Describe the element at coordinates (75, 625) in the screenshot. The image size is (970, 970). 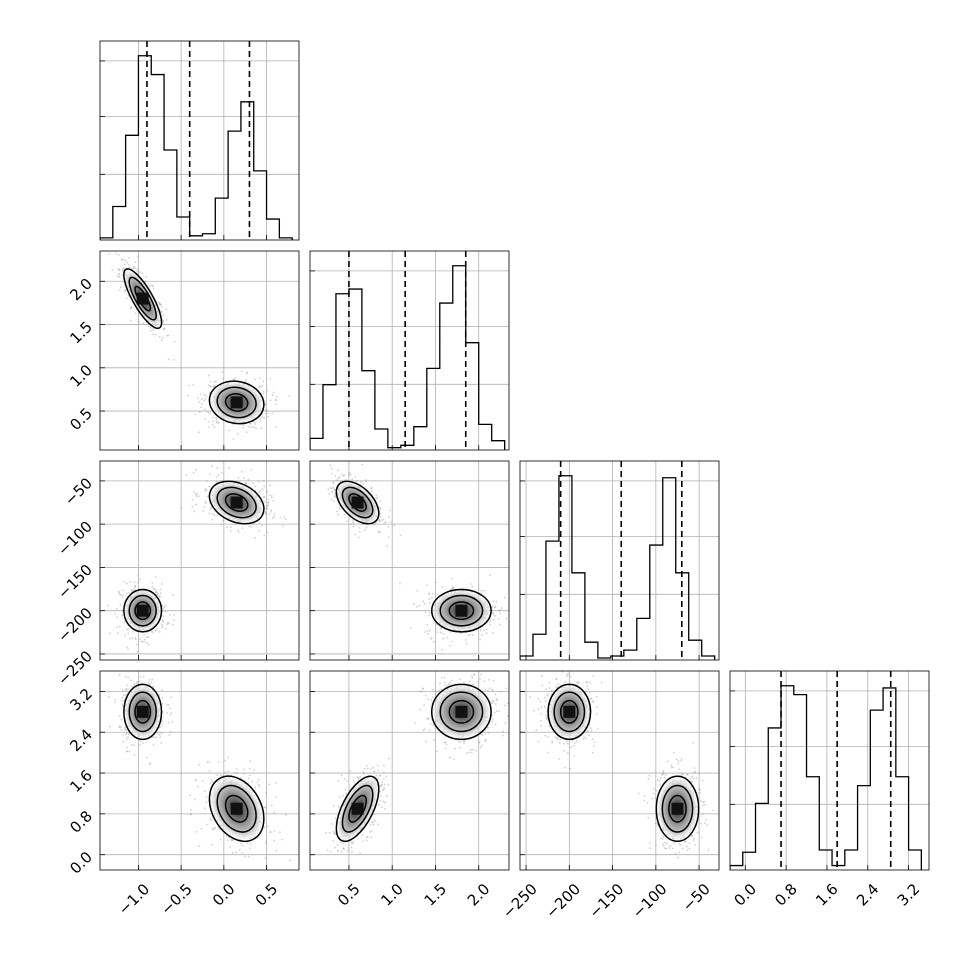
I see `y-tick-label: −200` at that location.